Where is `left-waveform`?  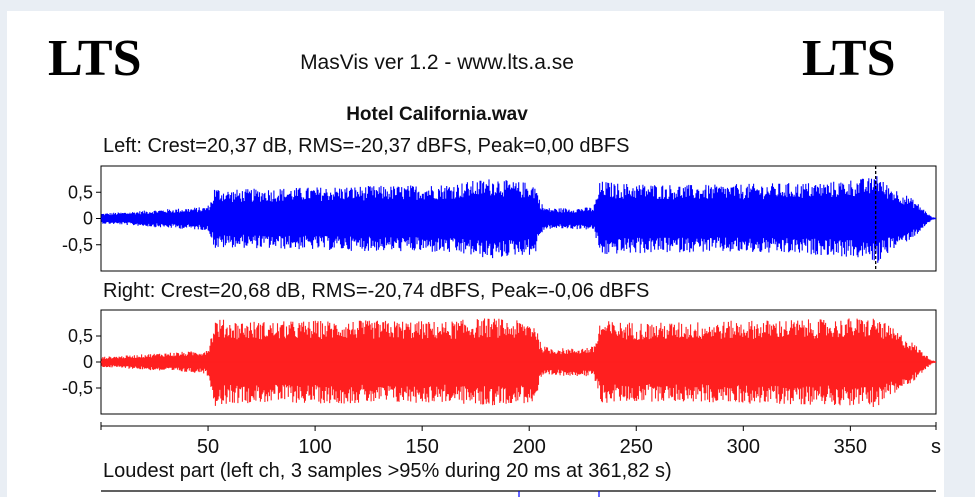
left-waveform is located at coordinates (518, 219).